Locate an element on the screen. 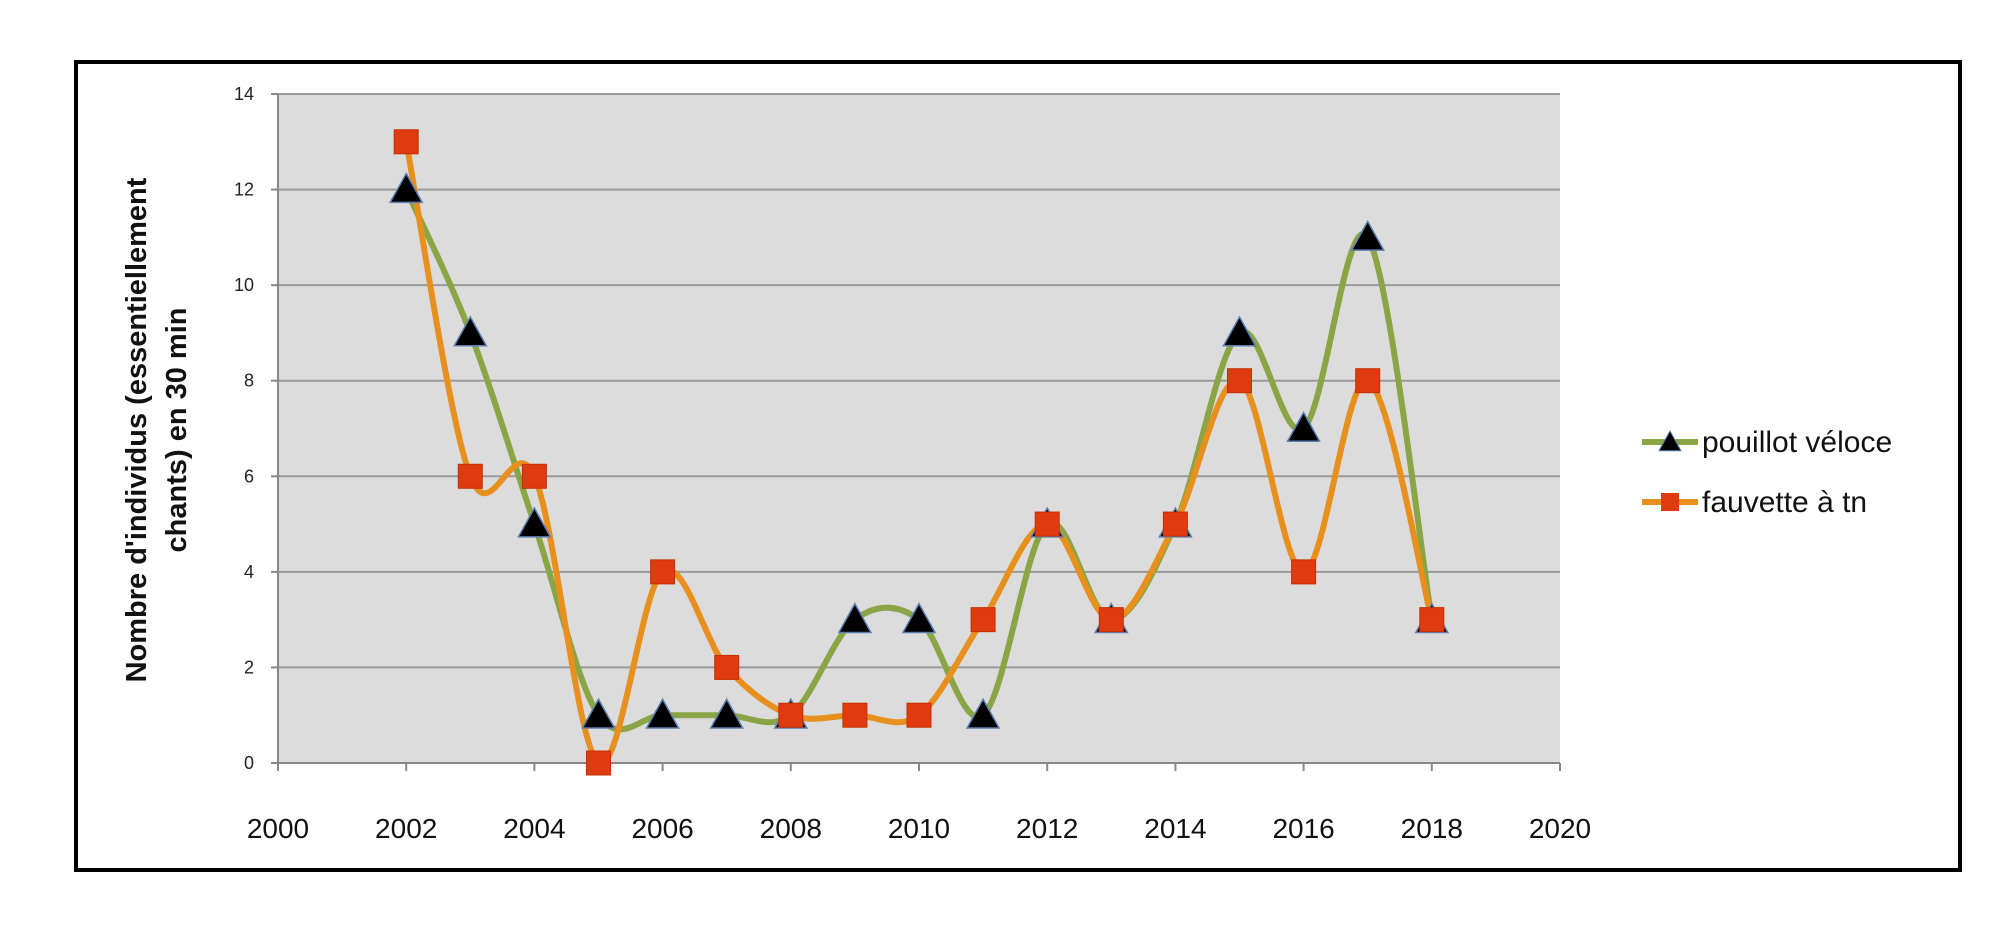 Image resolution: width=1990 pixels, height=943 pixels. x-tick-label: 2020 is located at coordinates (1560, 828).